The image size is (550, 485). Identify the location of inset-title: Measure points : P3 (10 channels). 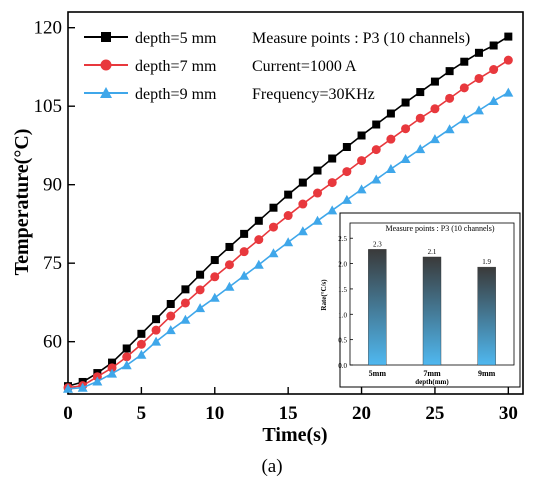
(439, 228).